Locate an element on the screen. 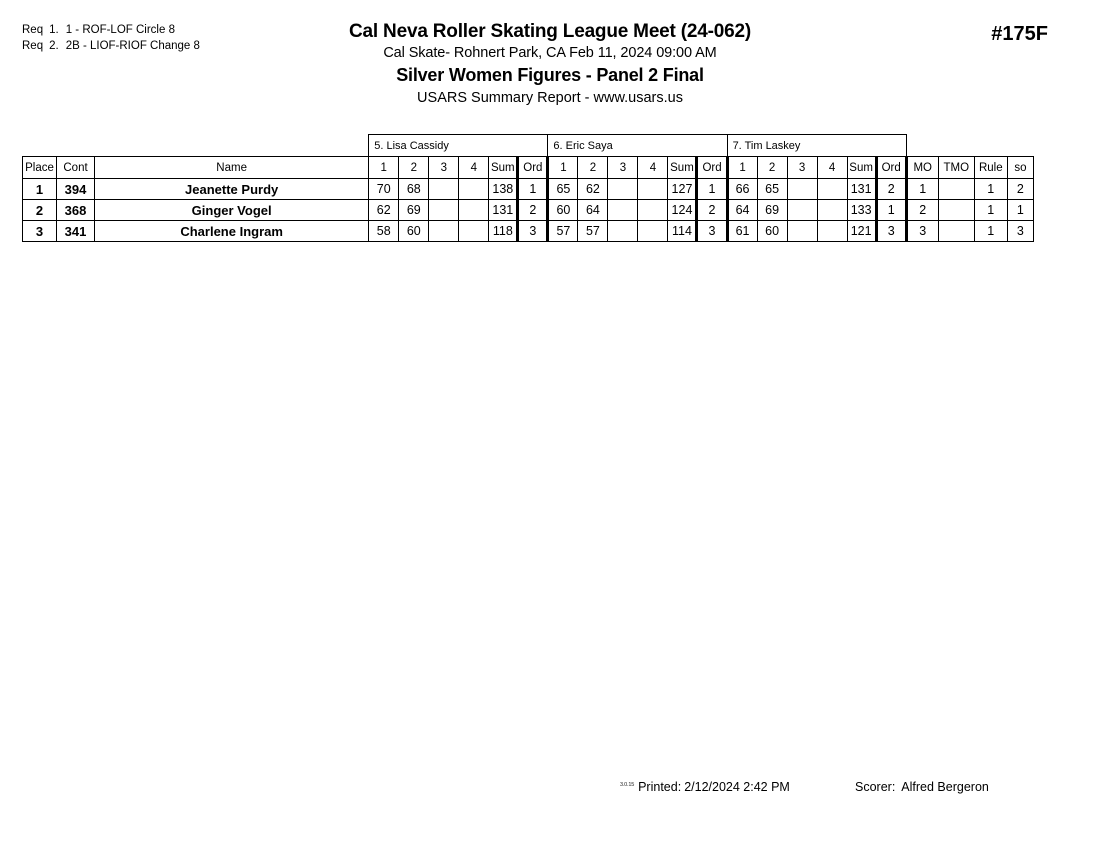 This screenshot has height=850, width=1100. cell-j2-ord: 2 is located at coordinates (712, 210).